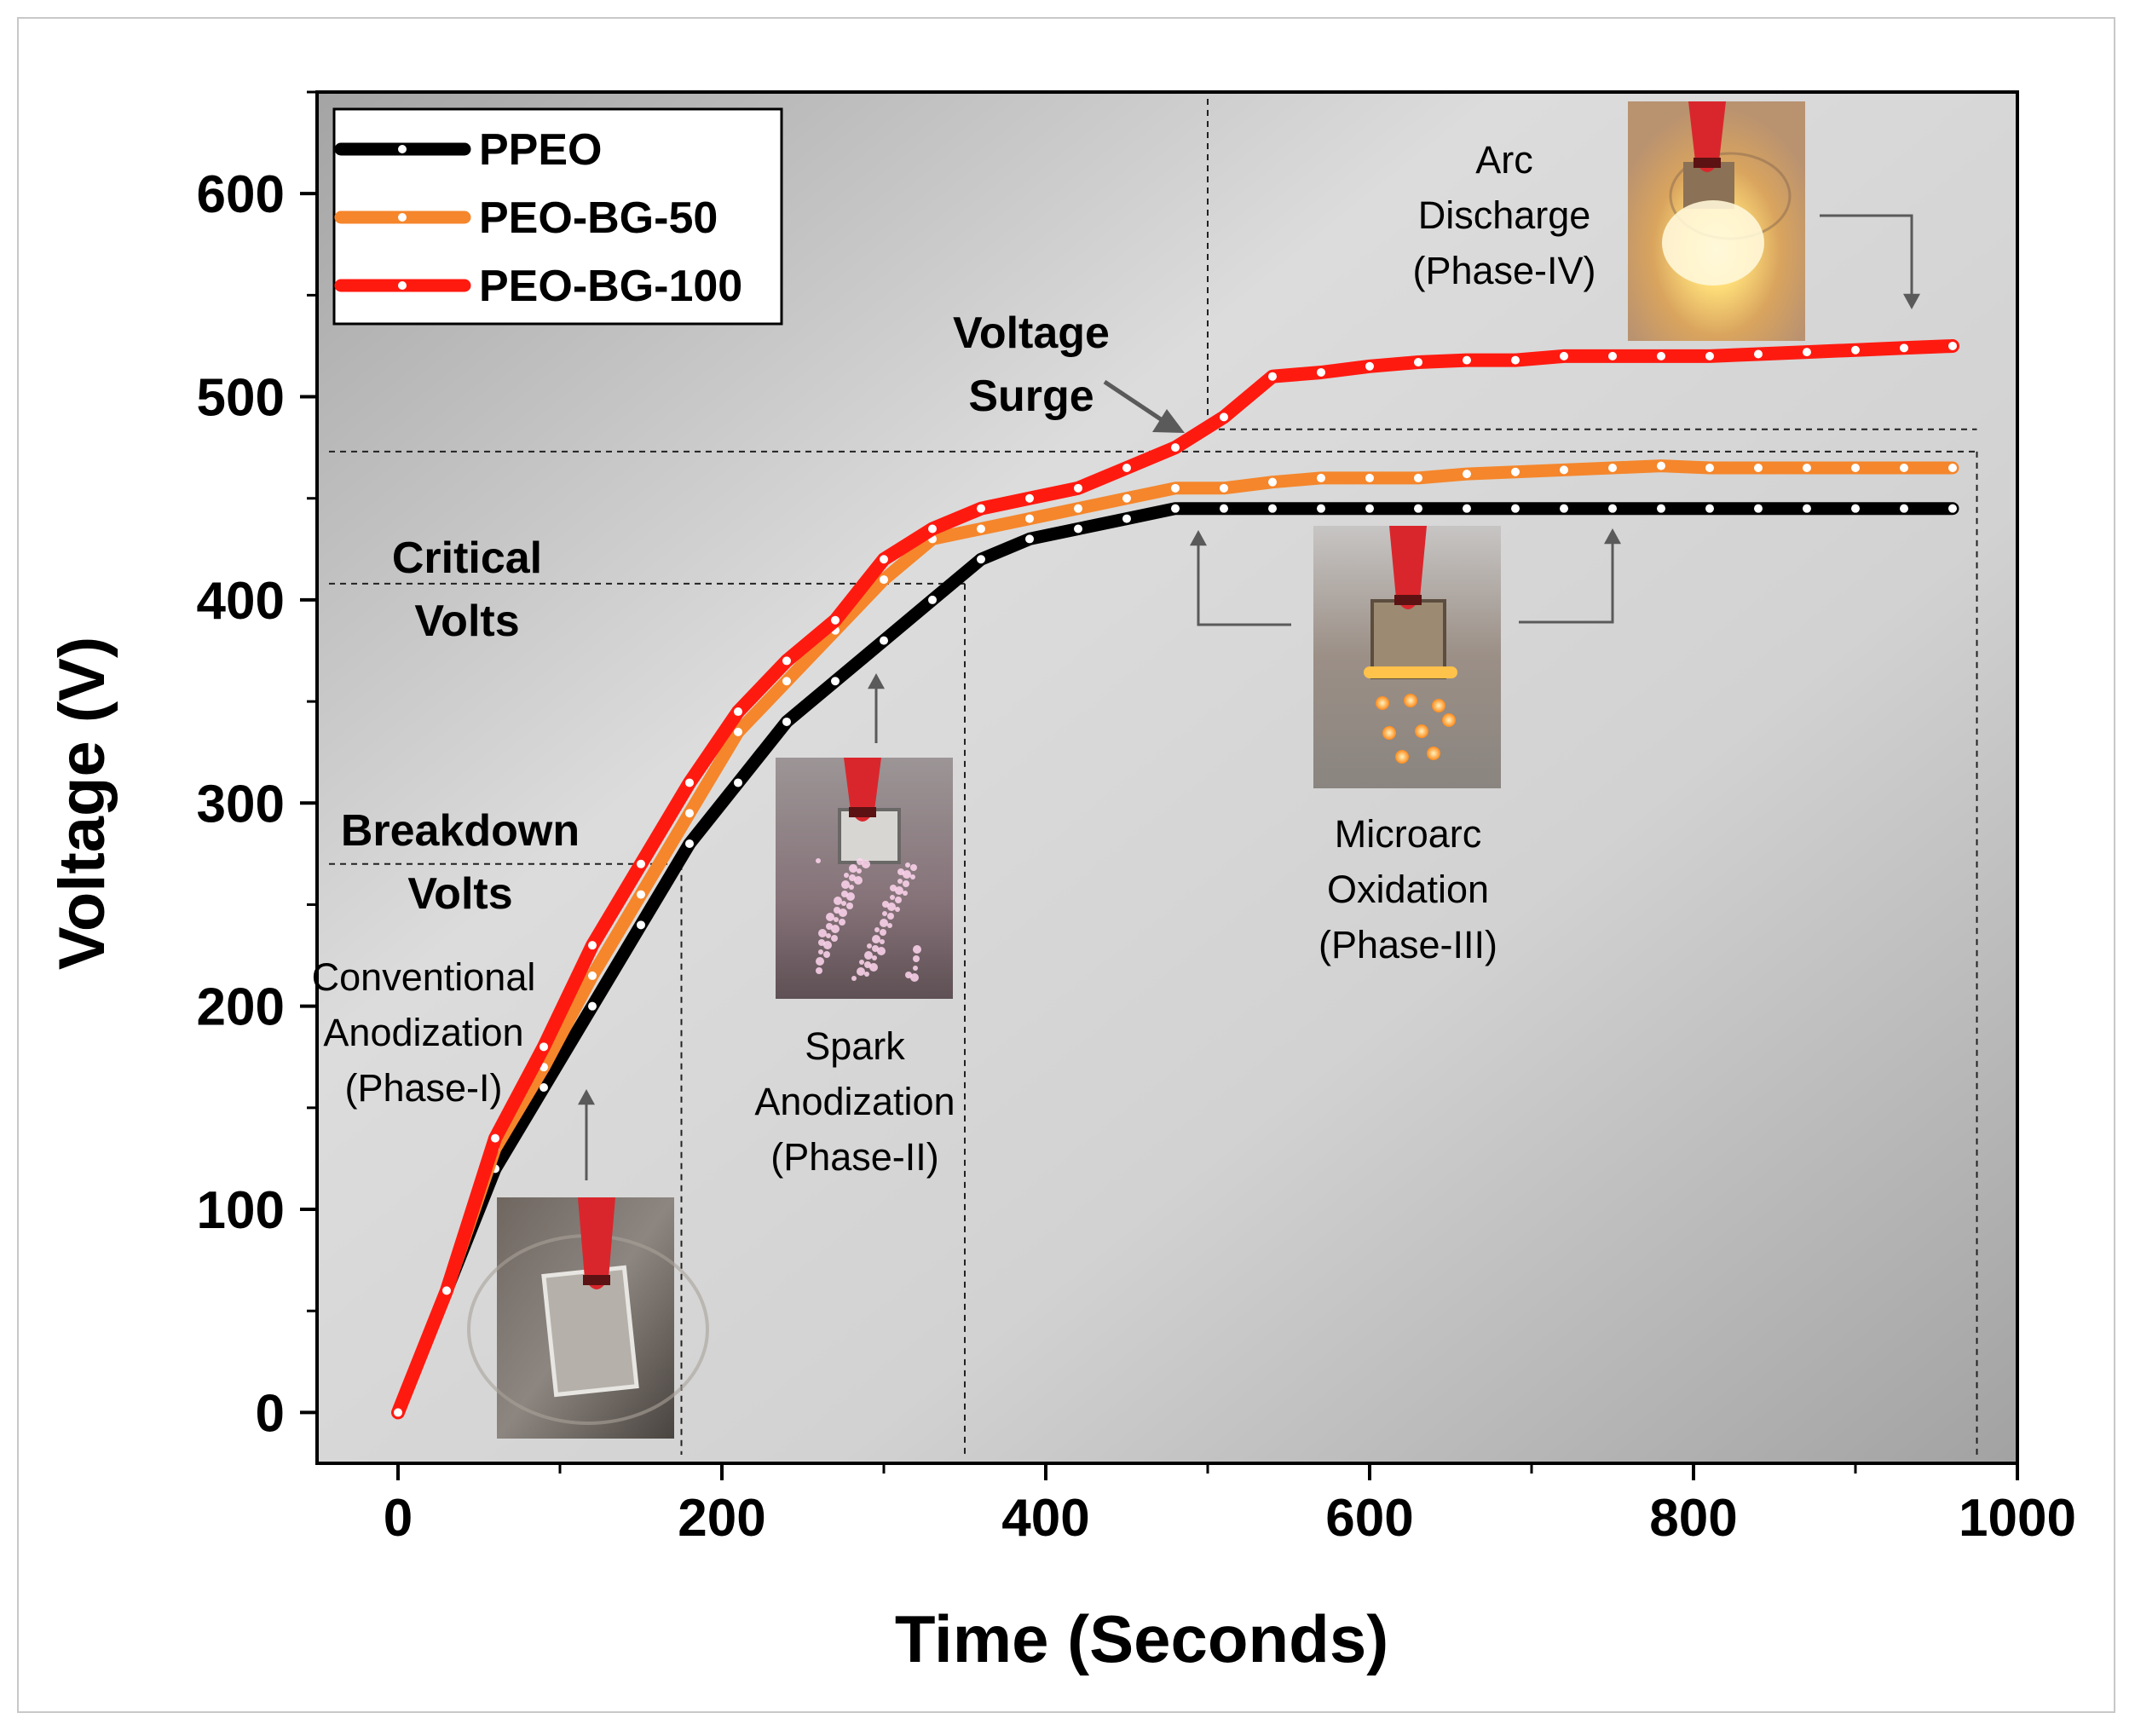  I want to click on phase-1-photo, so click(588, 1318).